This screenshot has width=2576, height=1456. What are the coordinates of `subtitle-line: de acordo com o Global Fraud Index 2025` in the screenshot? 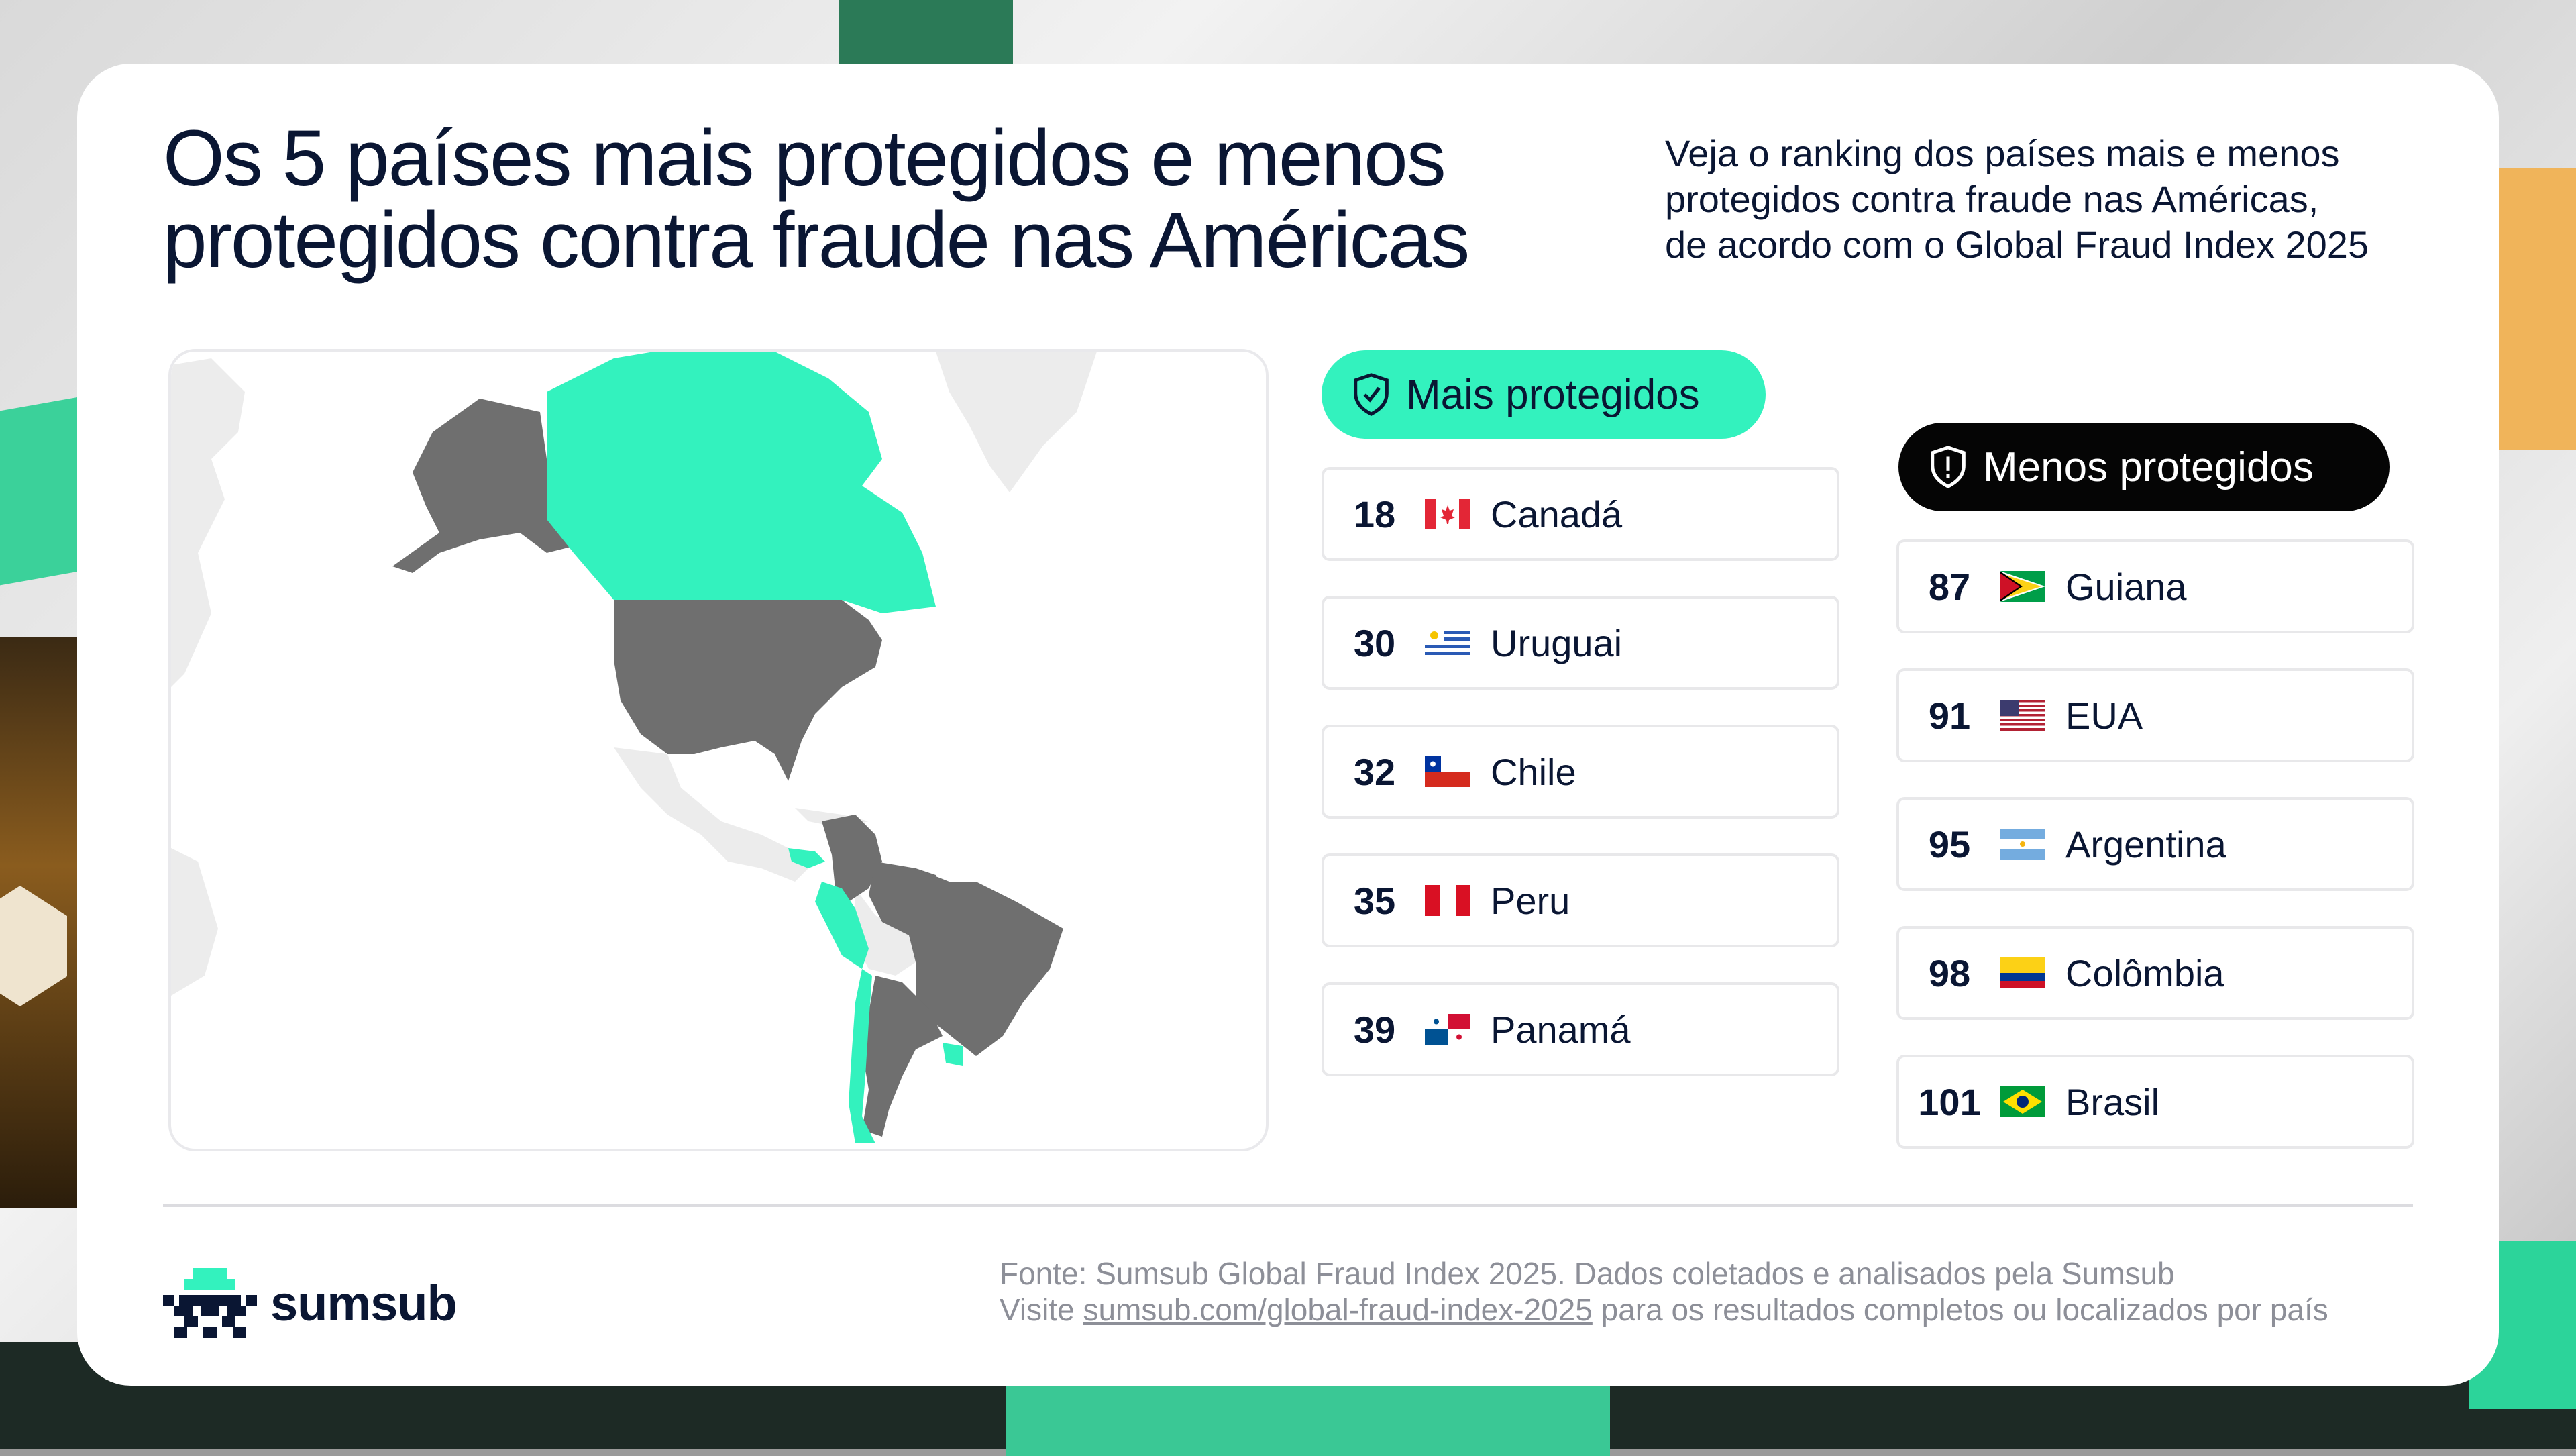 It's located at (2017, 244).